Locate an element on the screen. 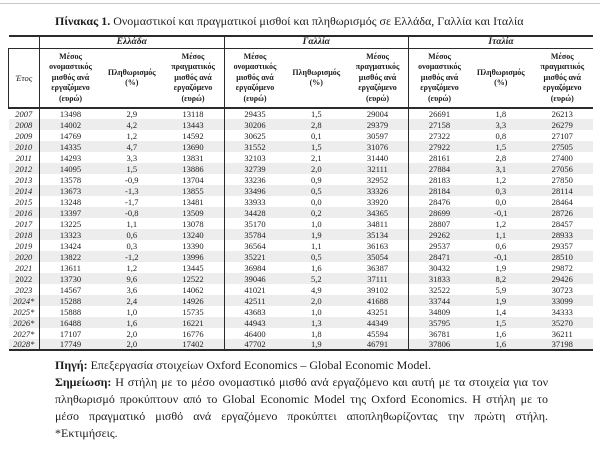  value-cell: 27505 is located at coordinates (562, 146).